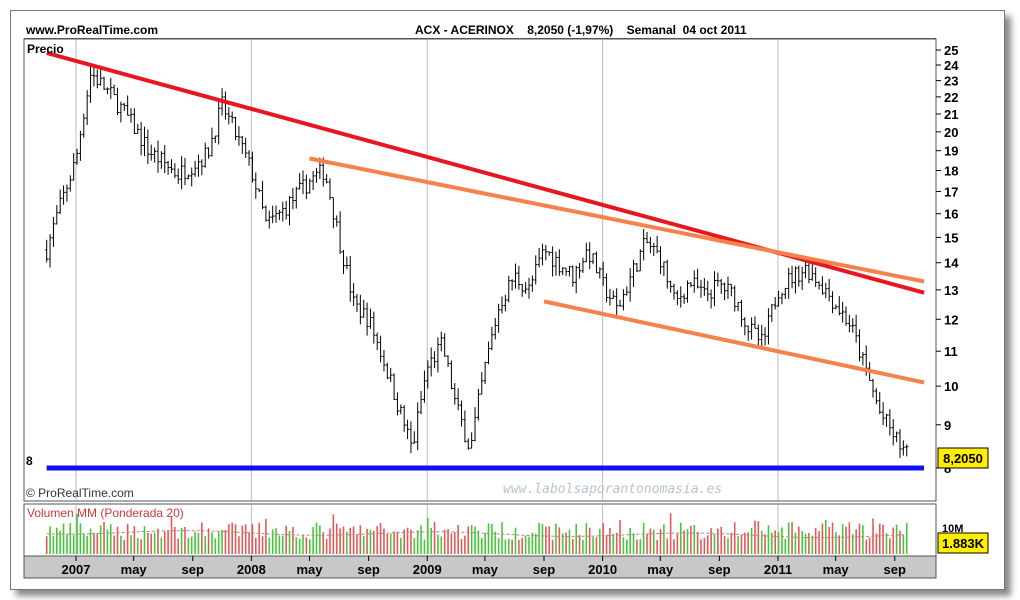 This screenshot has width=1020, height=600. Describe the element at coordinates (91, 30) in the screenshot. I see `site-title: www.ProRealTime.com` at that location.